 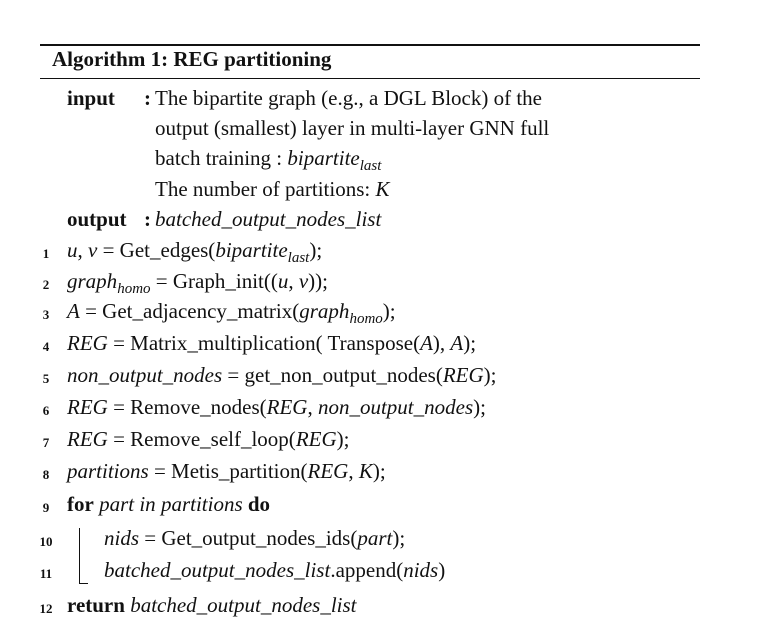 I want to click on line-10: nids = Get_output_nodes_ids(part);, so click(x=254, y=538).